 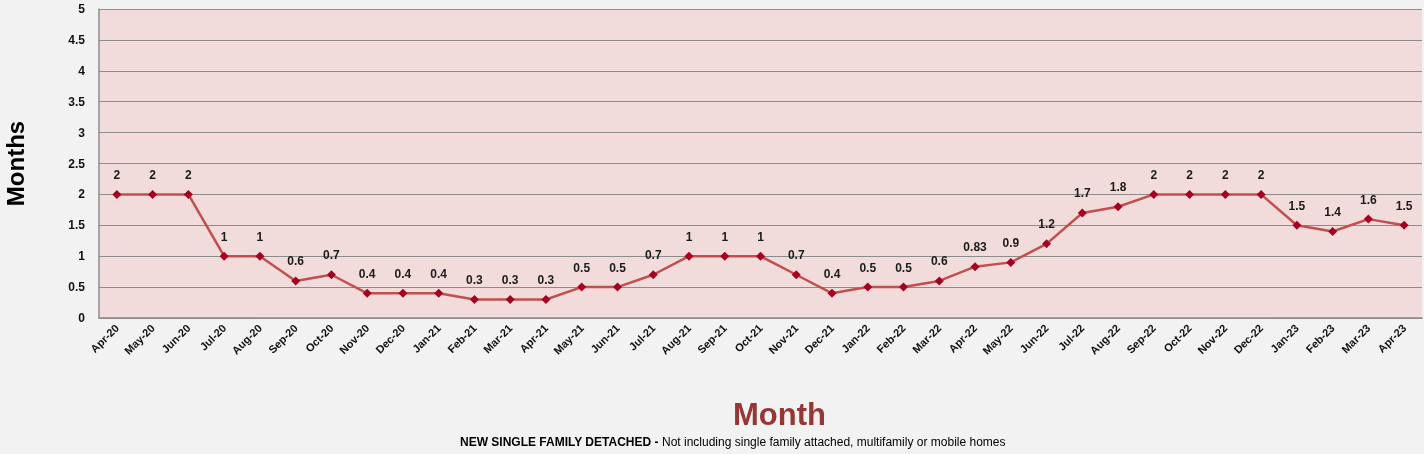 I want to click on data-label: 0.83, so click(x=975, y=247).